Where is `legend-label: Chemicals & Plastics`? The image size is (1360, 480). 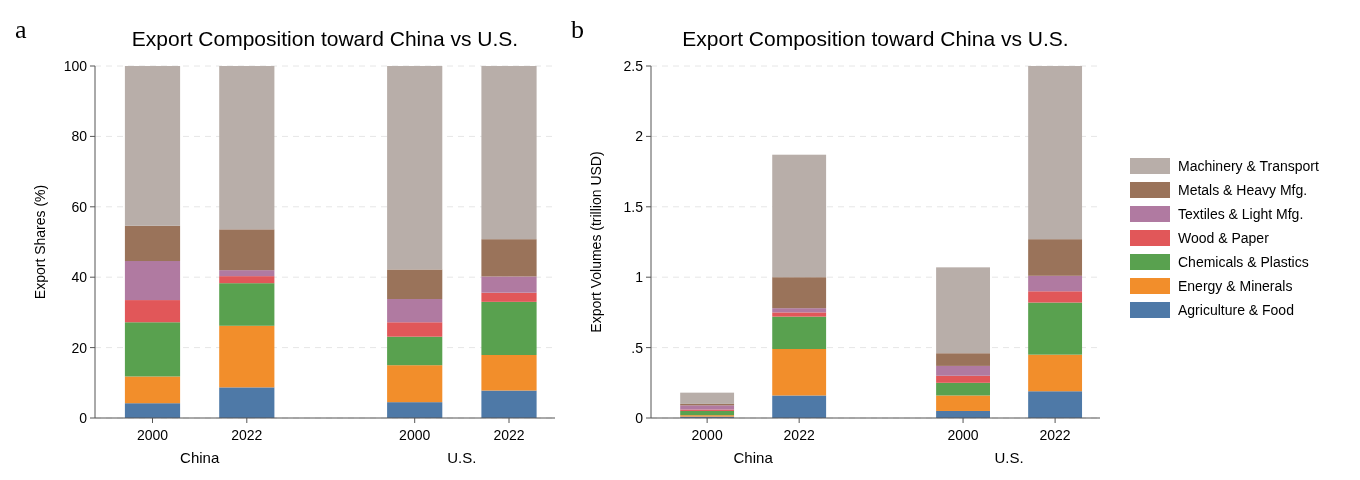
legend-label: Chemicals & Plastics is located at coordinates (1243, 262).